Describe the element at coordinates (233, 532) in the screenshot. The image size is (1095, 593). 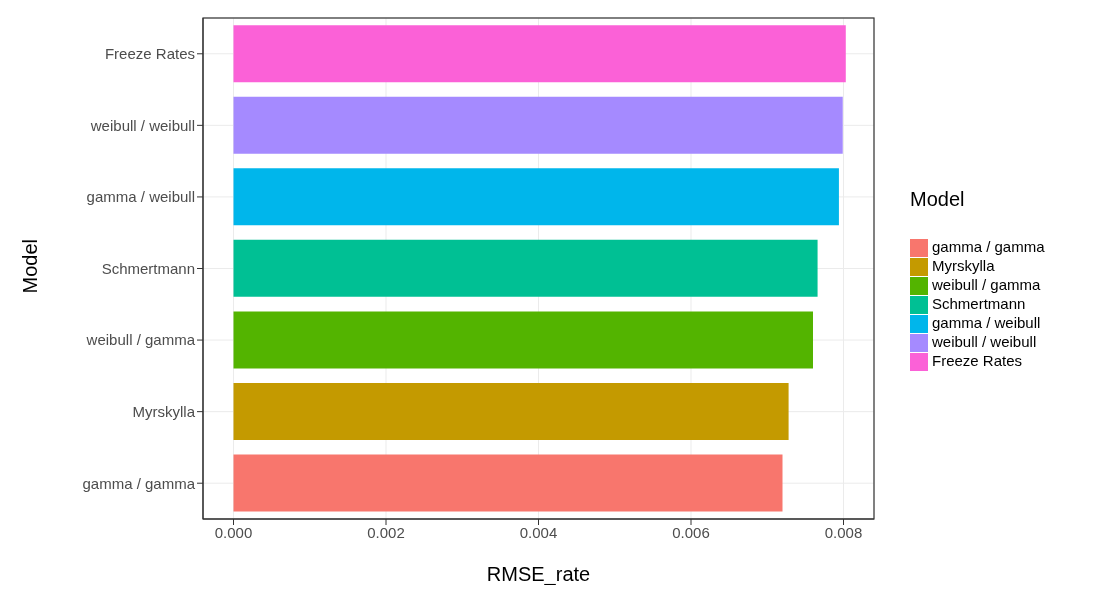
I see `x-tick-label: 0.000` at that location.